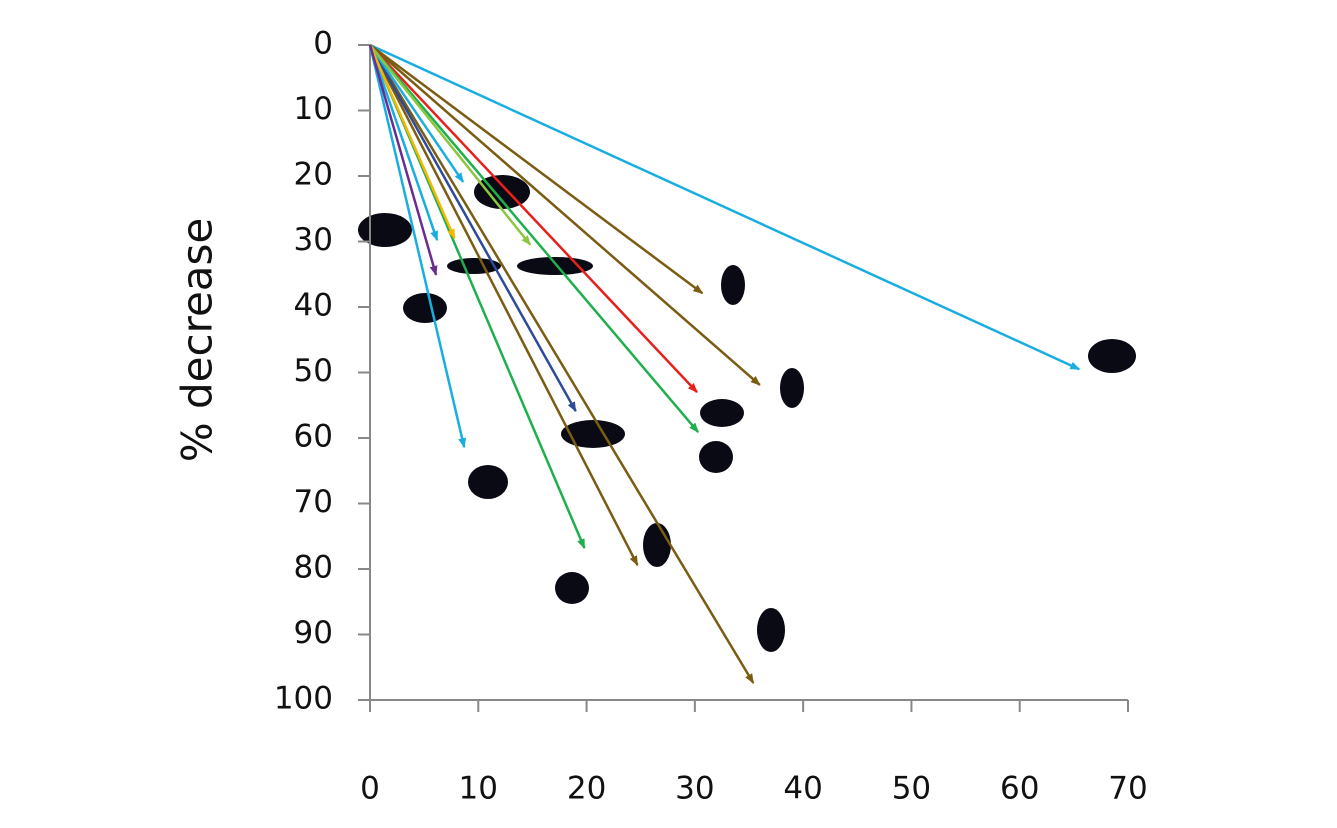 The height and width of the screenshot is (828, 1337). What do you see at coordinates (586, 789) in the screenshot?
I see `x-tick-label: 20` at bounding box center [586, 789].